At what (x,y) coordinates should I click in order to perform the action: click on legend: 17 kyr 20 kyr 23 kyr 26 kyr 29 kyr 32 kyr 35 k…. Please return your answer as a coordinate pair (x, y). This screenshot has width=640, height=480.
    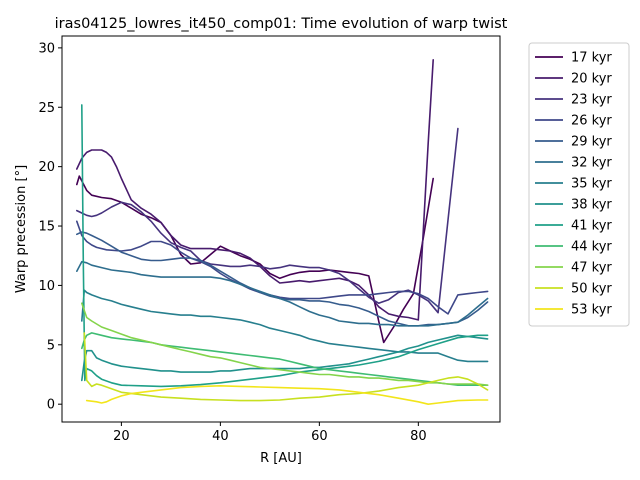
    Looking at the image, I should click on (579, 184).